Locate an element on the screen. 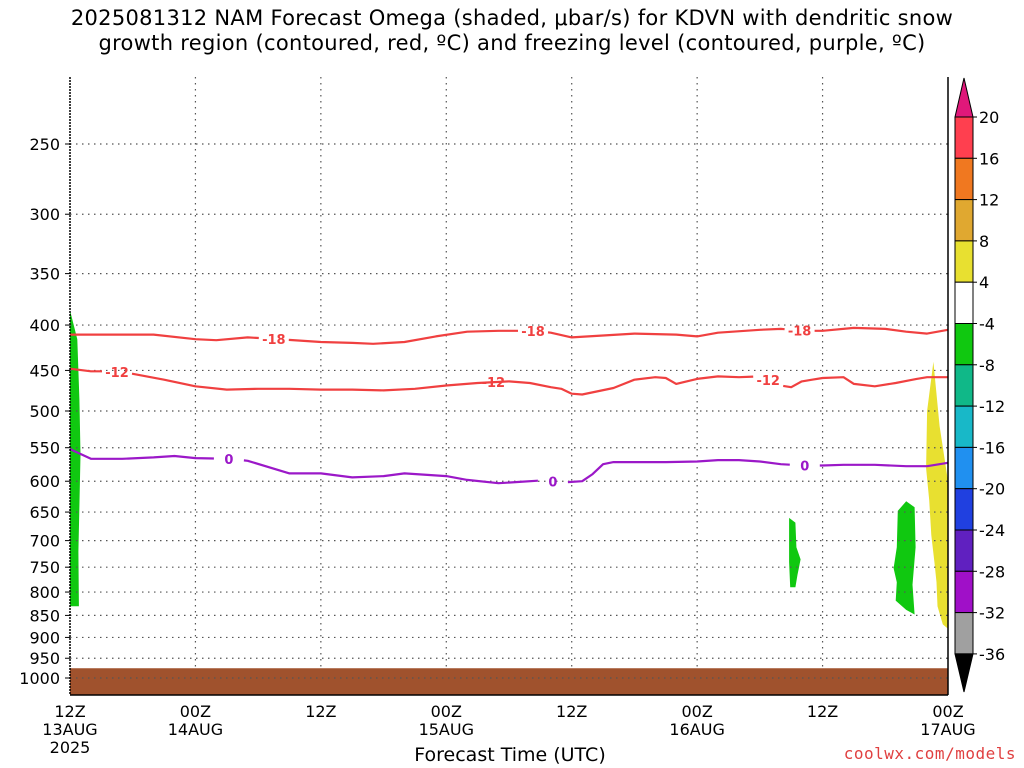 Image resolution: width=1024 pixels, height=768 pixels. x-tick-line-0-0: 12Z is located at coordinates (69, 711).